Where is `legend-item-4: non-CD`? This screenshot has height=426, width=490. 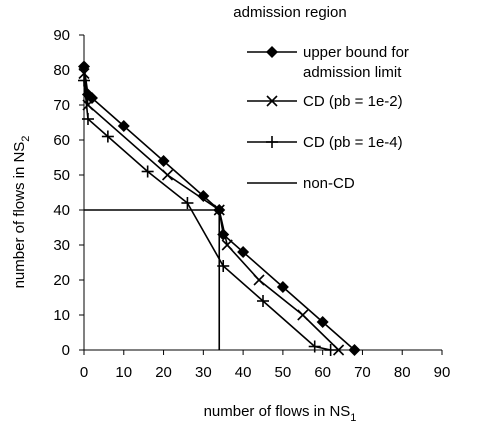
legend-item-4: non-CD is located at coordinates (301, 183).